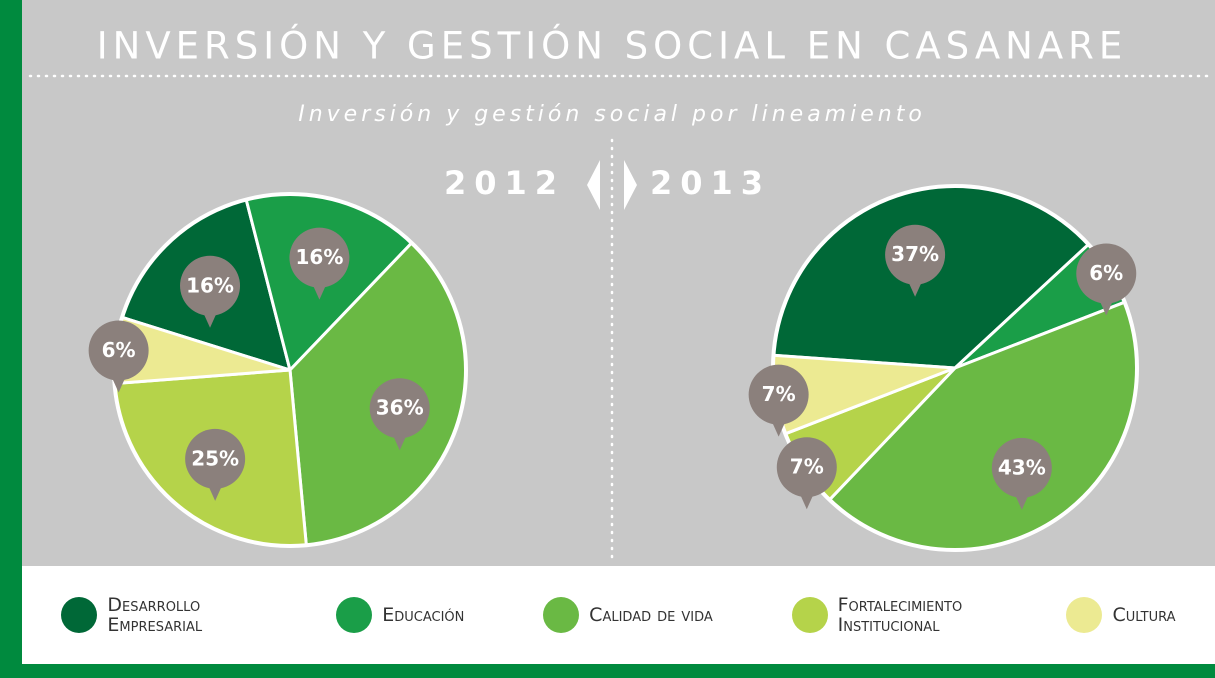  What do you see at coordinates (423, 615) in the screenshot?
I see `legend-label: Educación` at bounding box center [423, 615].